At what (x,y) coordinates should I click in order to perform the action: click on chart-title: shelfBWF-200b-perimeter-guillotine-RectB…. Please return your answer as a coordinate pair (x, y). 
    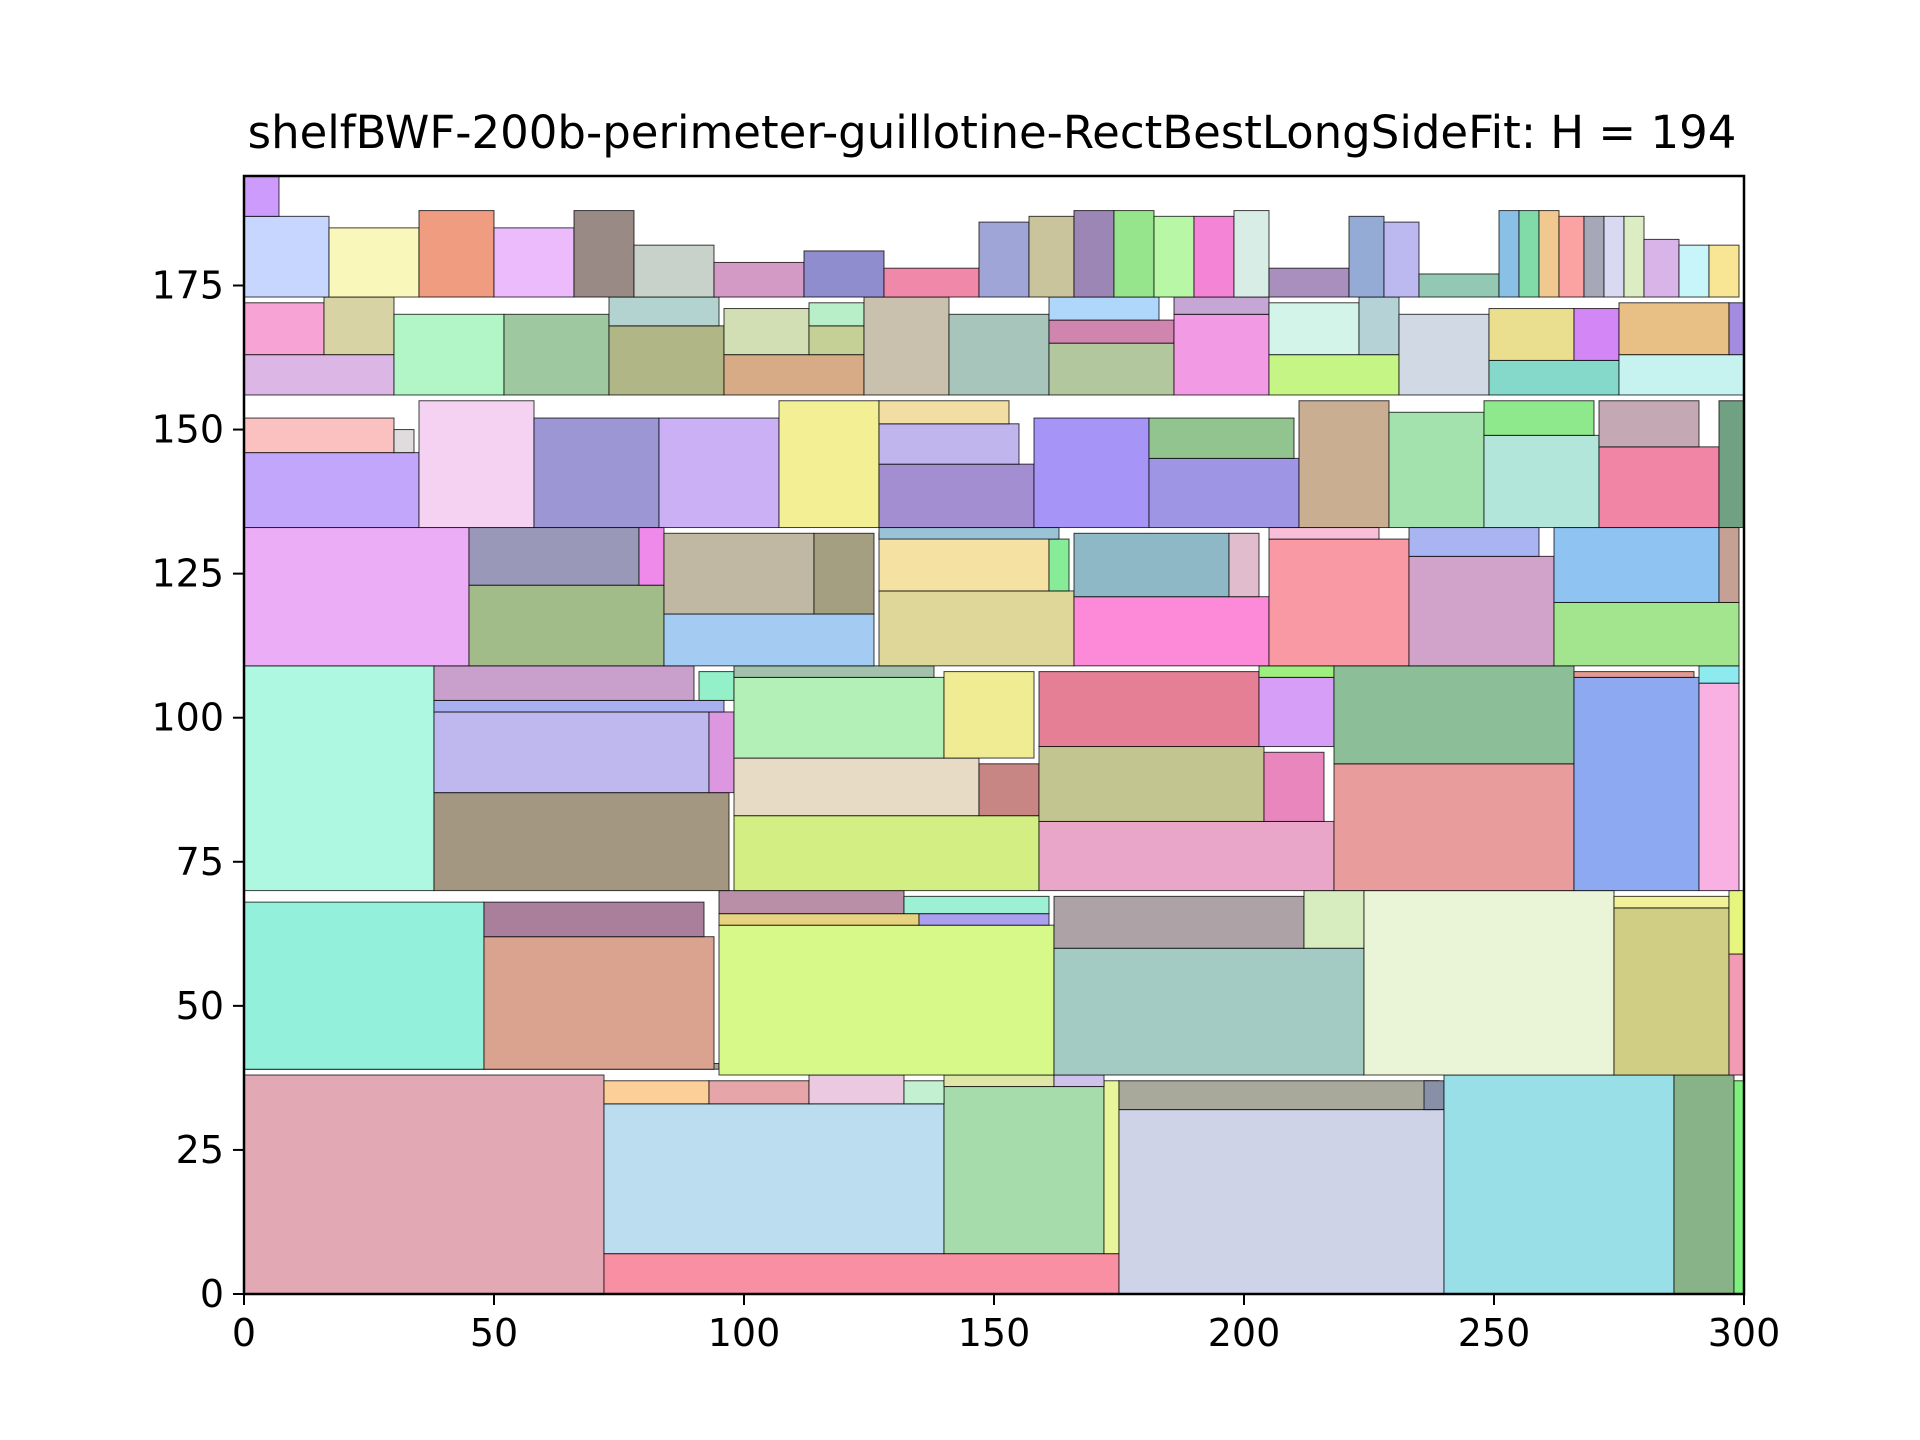
    Looking at the image, I should click on (992, 132).